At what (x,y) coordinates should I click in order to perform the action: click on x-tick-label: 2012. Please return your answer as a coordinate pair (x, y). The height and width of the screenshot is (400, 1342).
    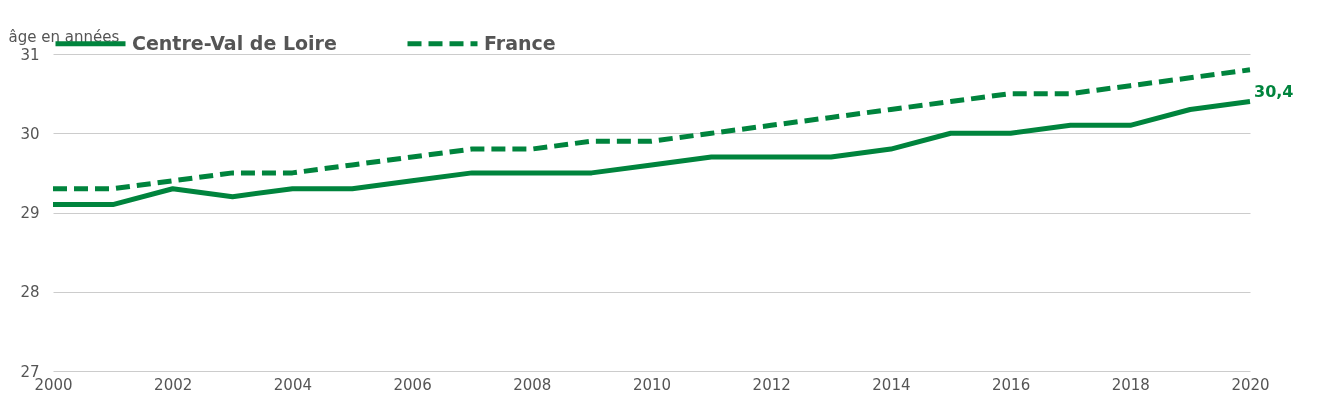
    Looking at the image, I should click on (771, 384).